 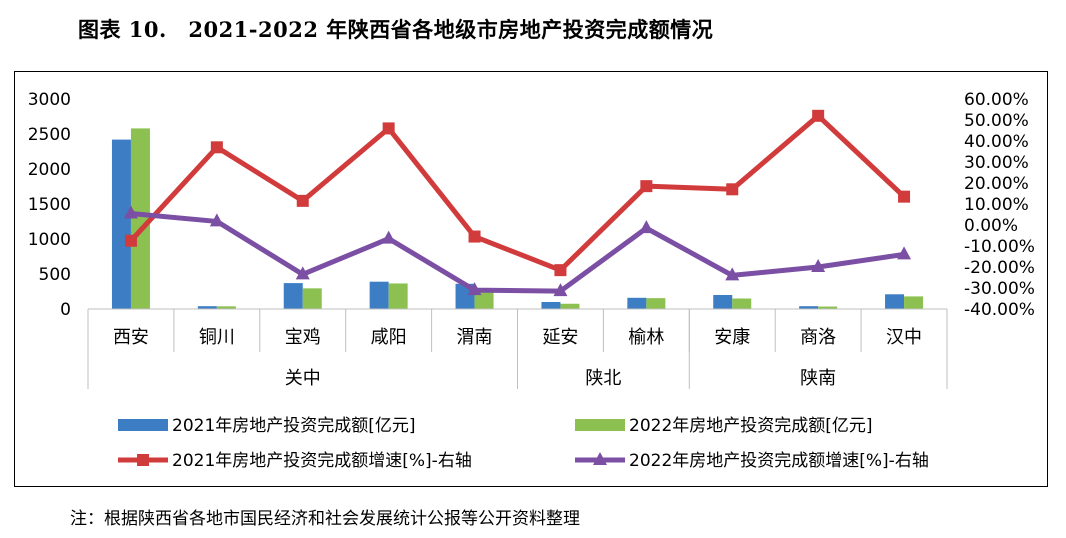 What do you see at coordinates (303, 378) in the screenshot?
I see `group-label: 关中` at bounding box center [303, 378].